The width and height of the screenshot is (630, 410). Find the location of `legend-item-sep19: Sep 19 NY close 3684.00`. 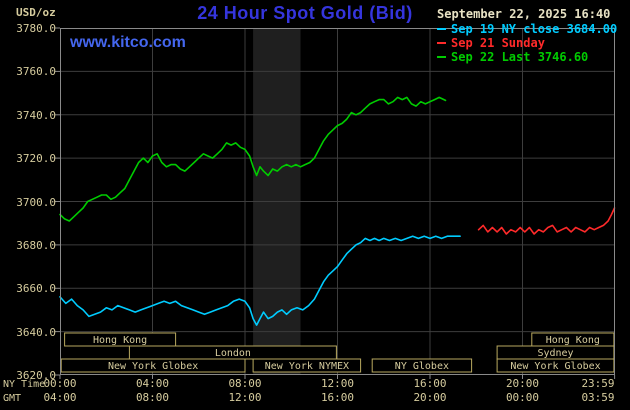

legend-item-sep19: Sep 19 NY close 3684.00 is located at coordinates (527, 29).